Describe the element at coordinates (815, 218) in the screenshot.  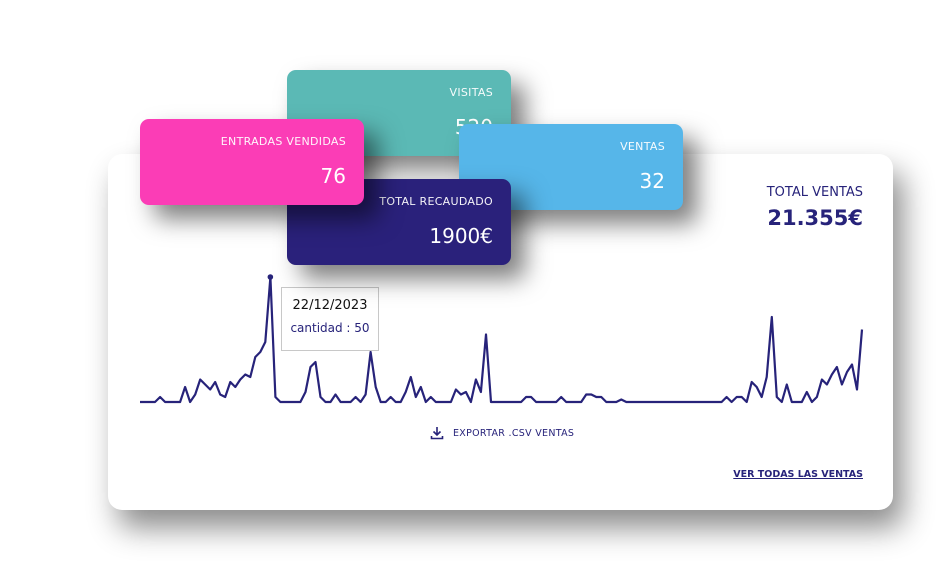
I see `total-value: 21.355€` at that location.